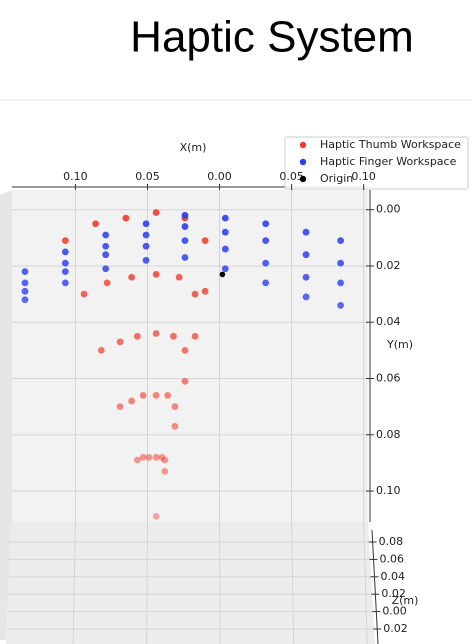  What do you see at coordinates (391, 541) in the screenshot?
I see `z-tick-label: 0.08` at bounding box center [391, 541].